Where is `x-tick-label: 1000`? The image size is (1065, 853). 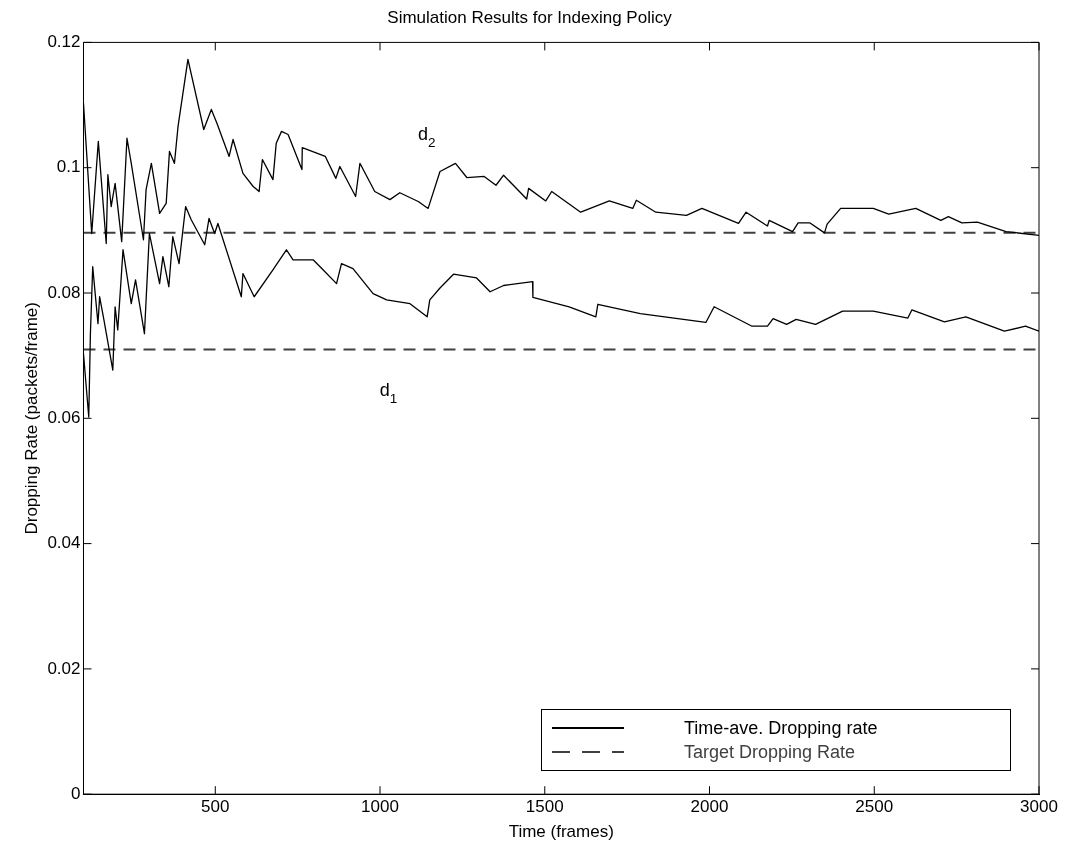 x-tick-label: 1000 is located at coordinates (380, 807).